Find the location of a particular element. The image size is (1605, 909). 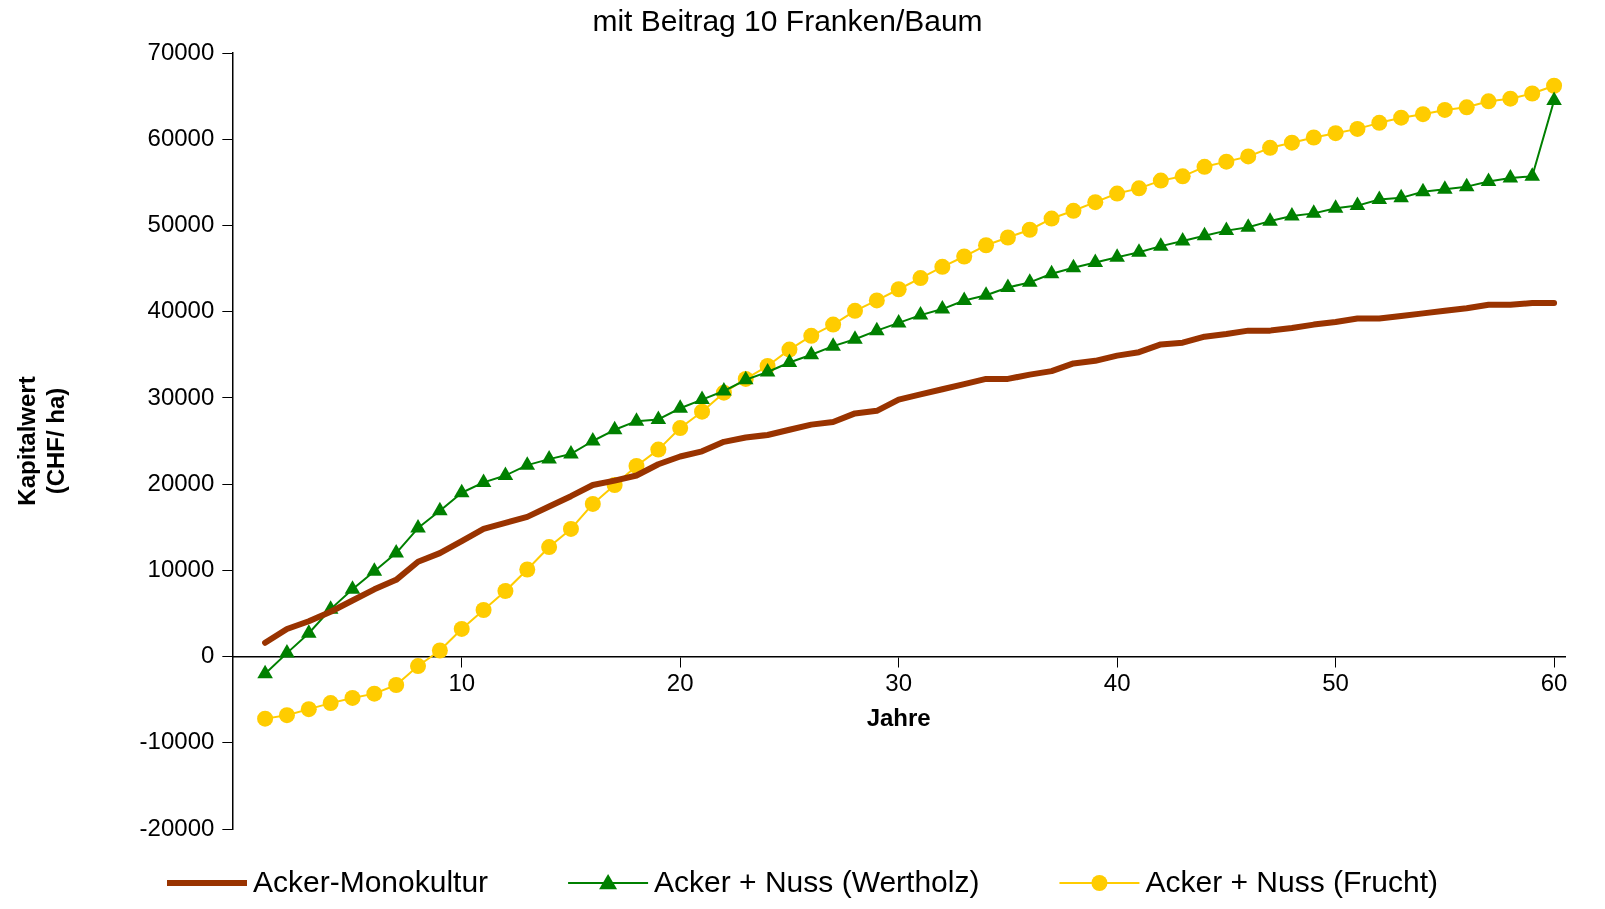

y-axis-title: Kapitalwert (CHF/ ha) is located at coordinates (41, 441).